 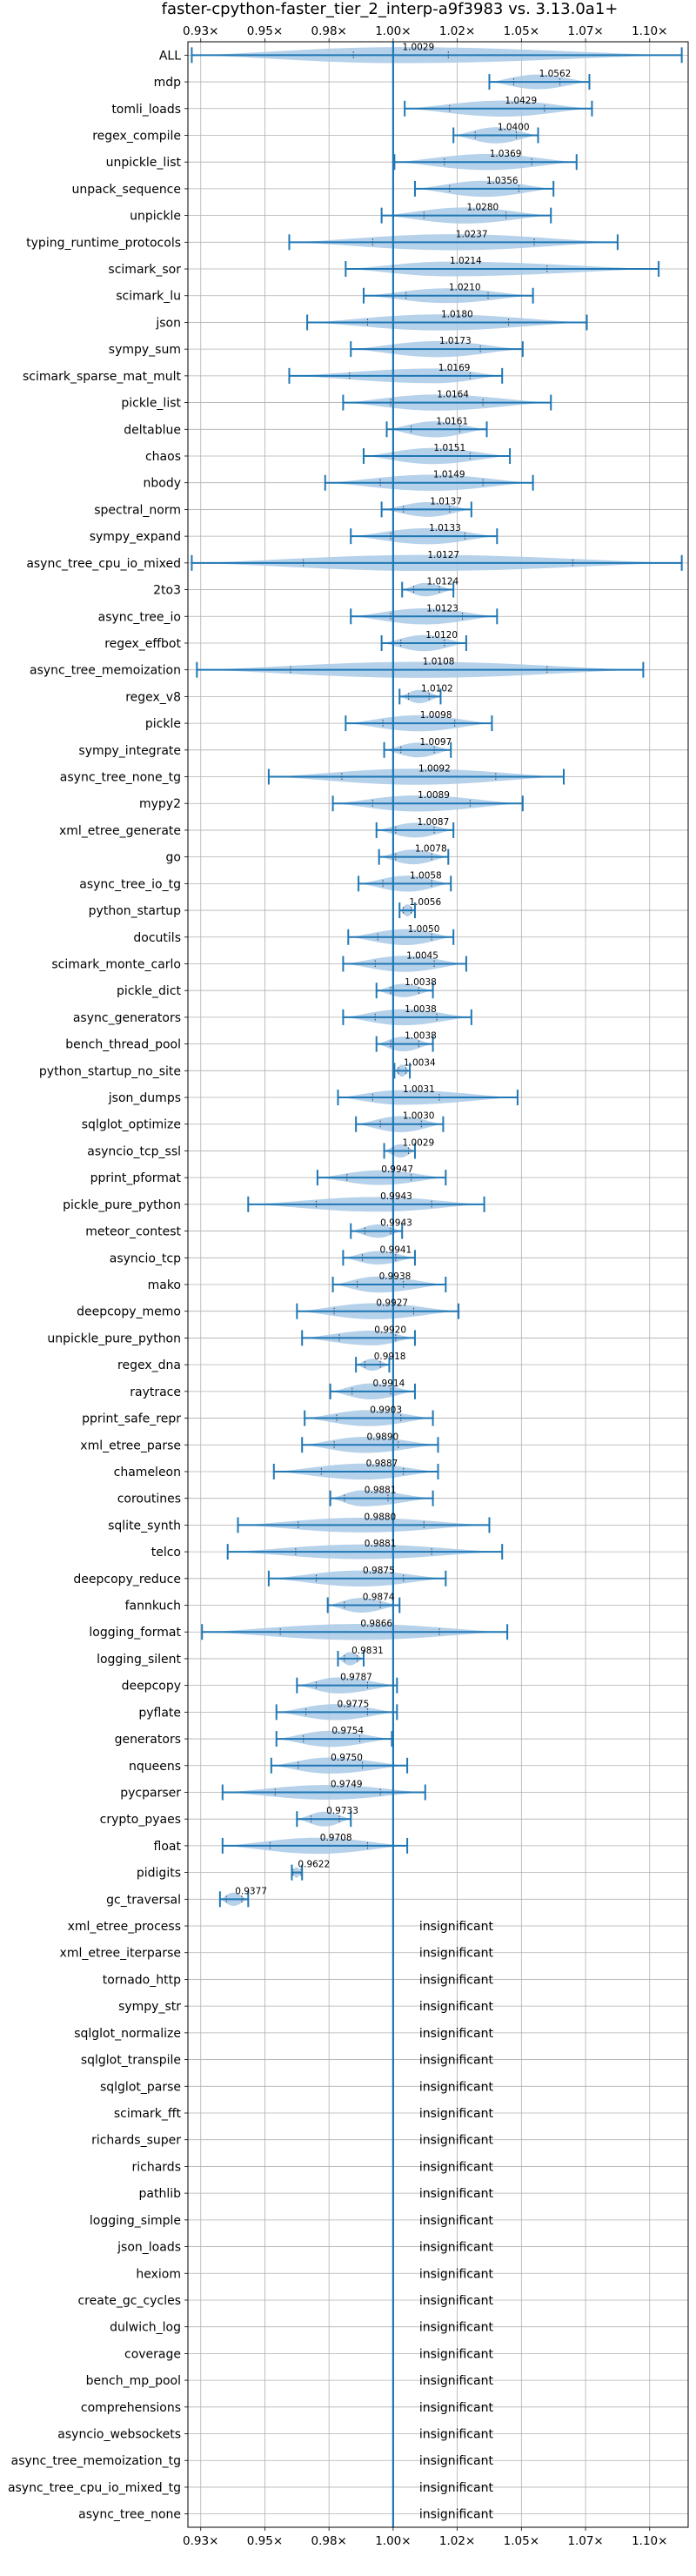 What do you see at coordinates (124, 1927) in the screenshot?
I see `benchmark-label: xml_etree_process` at bounding box center [124, 1927].